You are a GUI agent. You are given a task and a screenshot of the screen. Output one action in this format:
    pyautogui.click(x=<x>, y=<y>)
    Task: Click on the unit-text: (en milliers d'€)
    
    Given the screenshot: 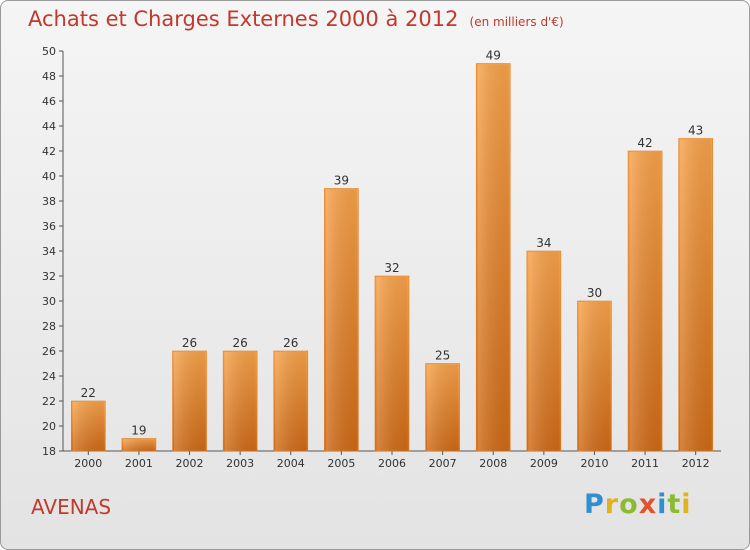 What is the action you would take?
    pyautogui.click(x=516, y=22)
    